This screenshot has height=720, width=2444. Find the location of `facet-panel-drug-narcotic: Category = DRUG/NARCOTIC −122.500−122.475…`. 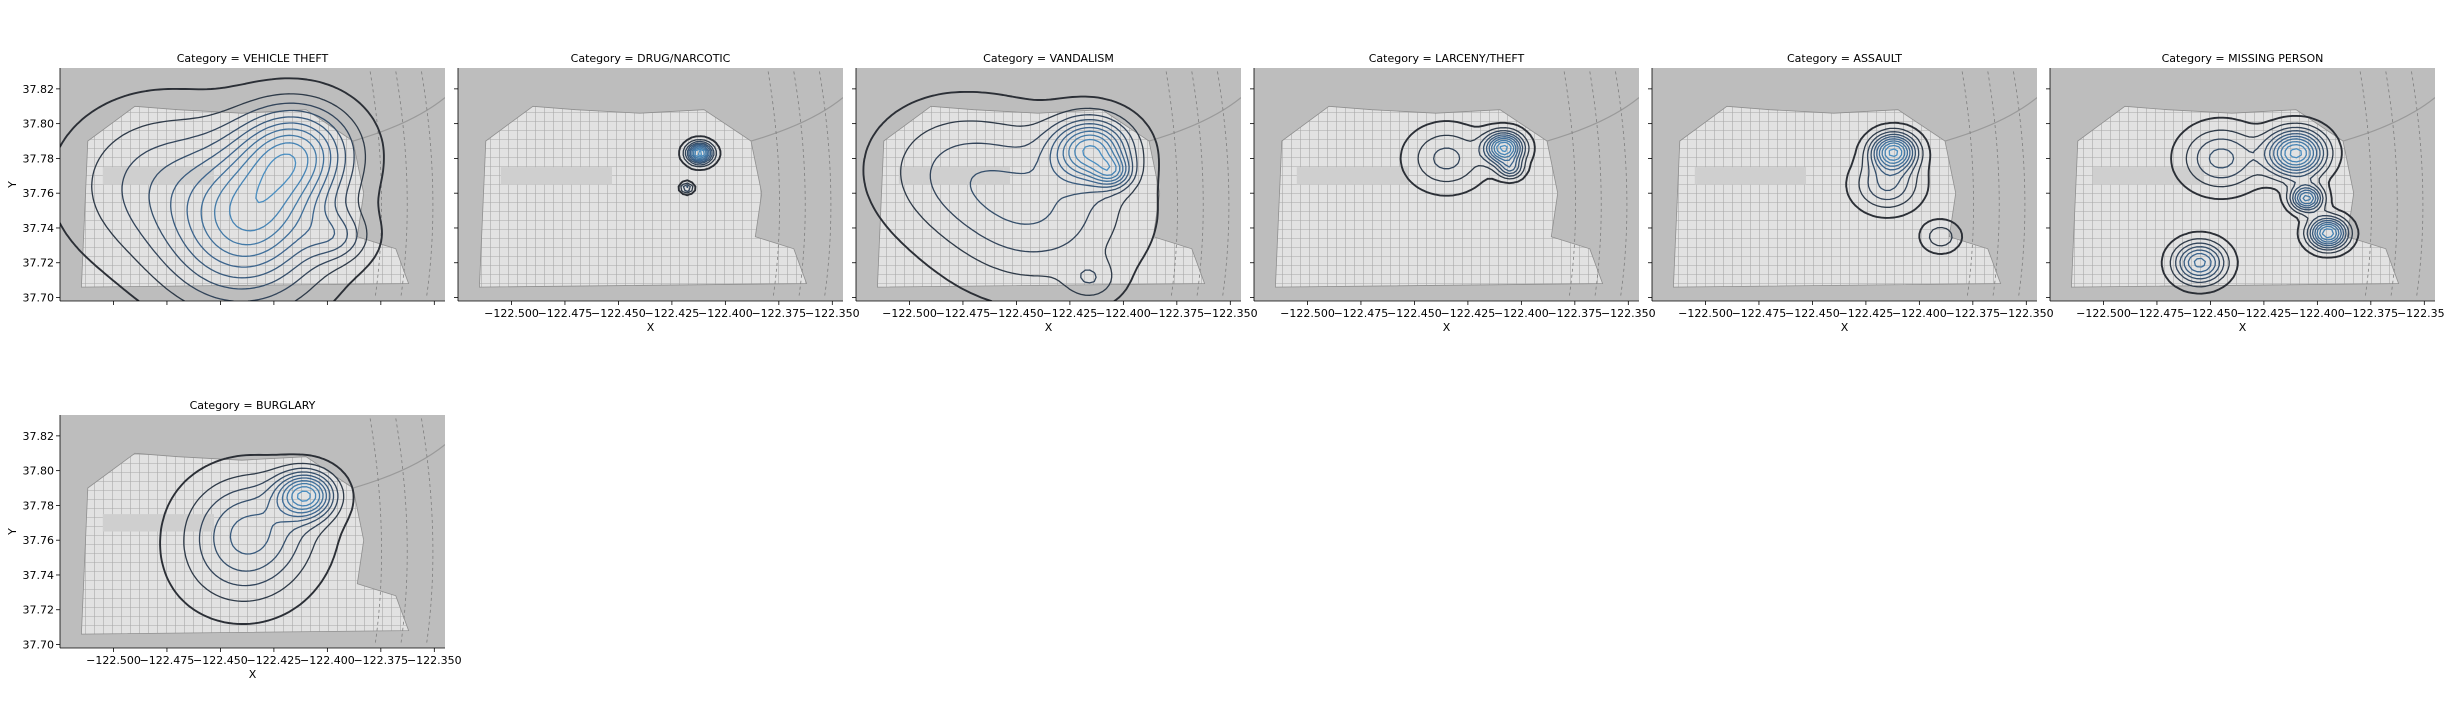

facet-panel-drug-narcotic: Category = DRUG/NARCOTIC −122.500−122.475… is located at coordinates (657, 193).